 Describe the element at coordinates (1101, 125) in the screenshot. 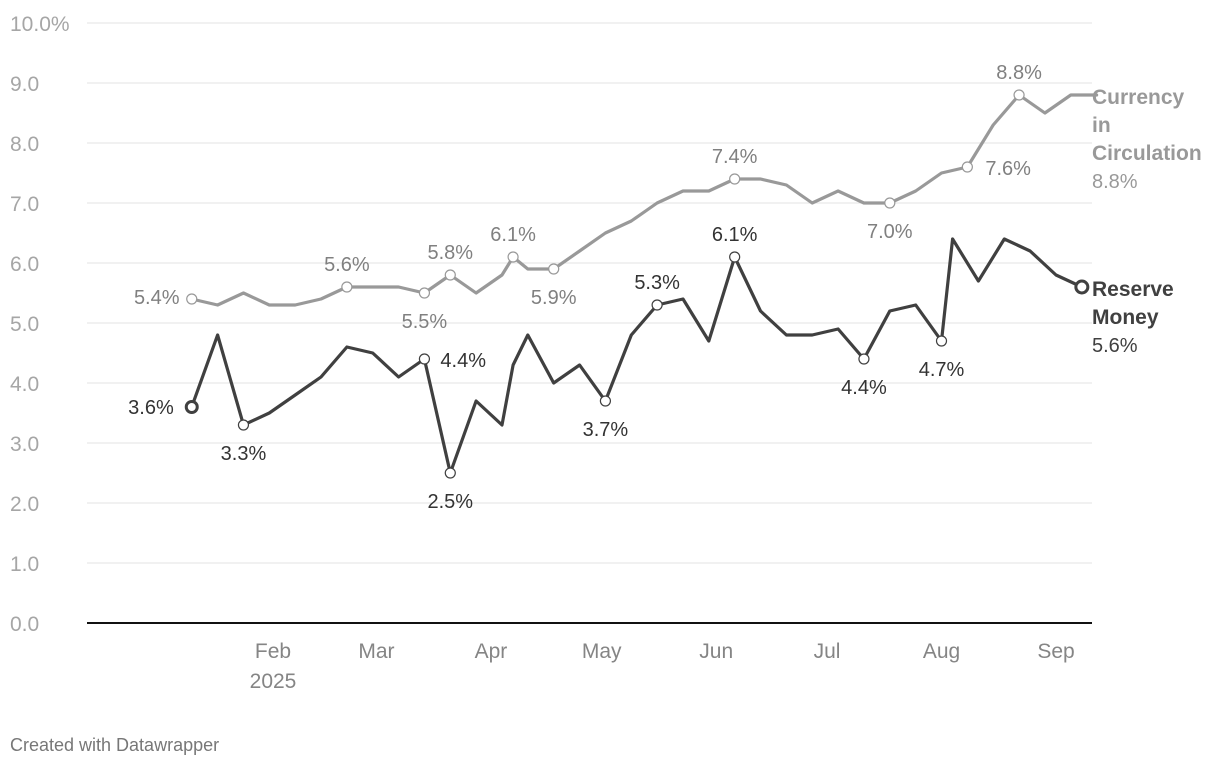

I see `series-name: in` at that location.